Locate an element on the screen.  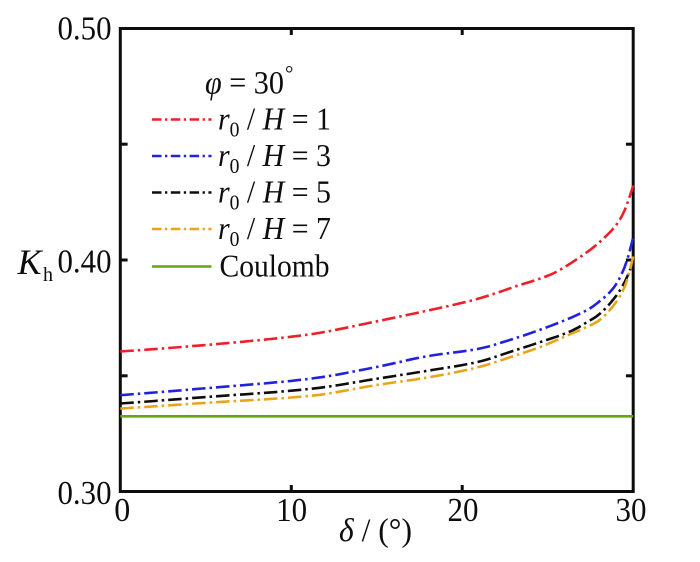
svg-text: δ / (°) is located at coordinates (375, 531).